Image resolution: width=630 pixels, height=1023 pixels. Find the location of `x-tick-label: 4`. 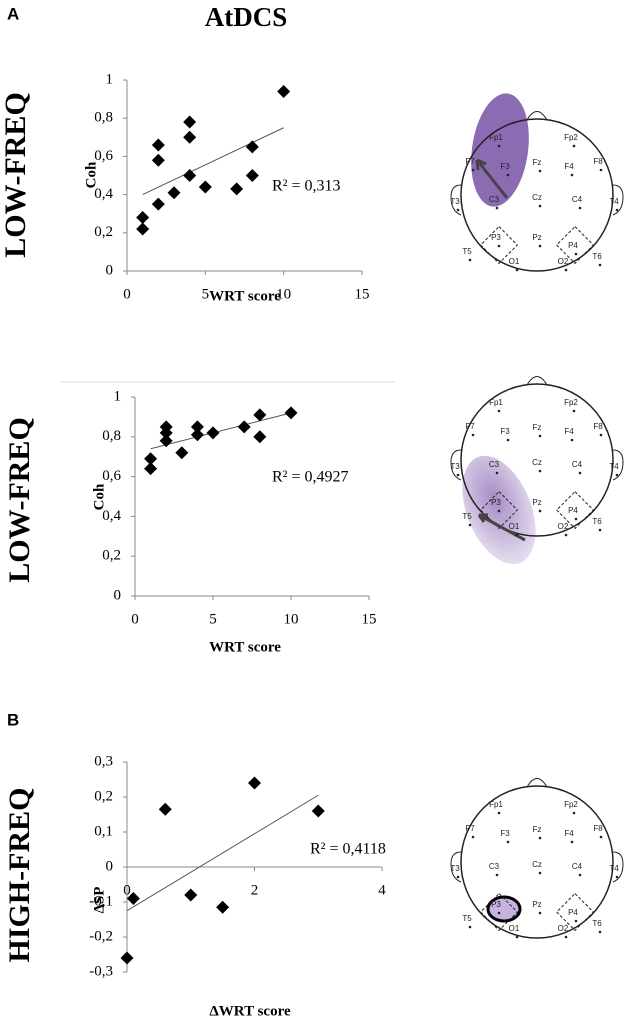

x-tick-label: 4 is located at coordinates (382, 890).